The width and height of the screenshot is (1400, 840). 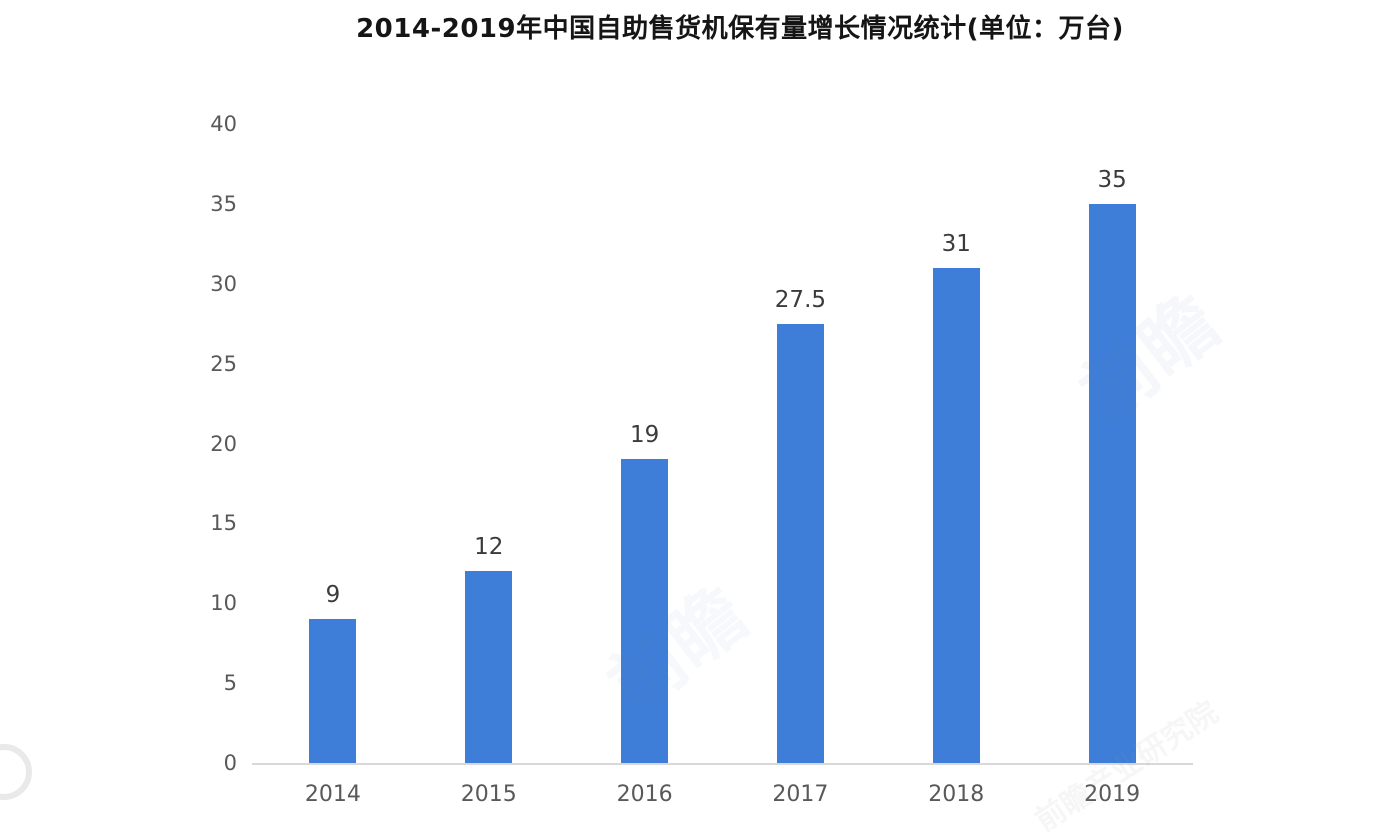 I want to click on x-axis-tick-label-2016: 2016, so click(x=644, y=794).